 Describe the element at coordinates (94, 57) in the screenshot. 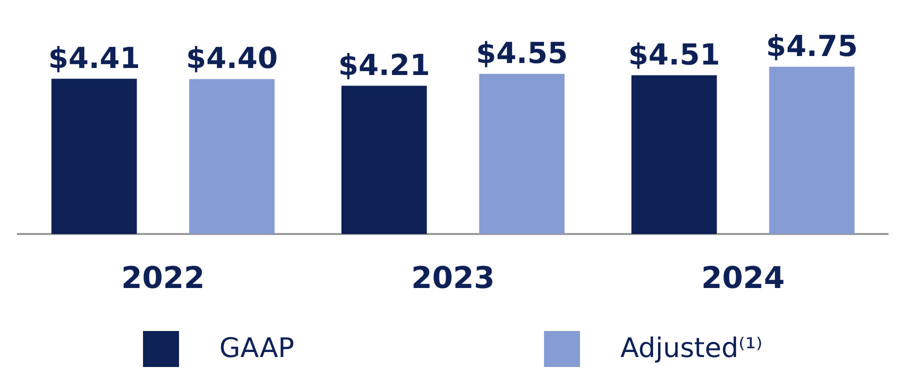

I see `data-label: $4.41` at that location.